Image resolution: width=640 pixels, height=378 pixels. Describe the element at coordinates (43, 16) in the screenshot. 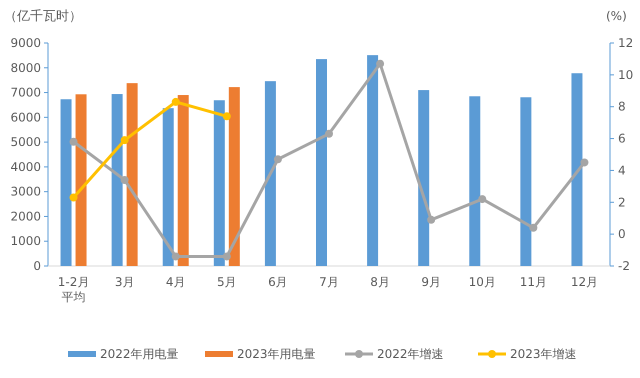

I see `y-axis-title: （亿千瓦时）` at that location.